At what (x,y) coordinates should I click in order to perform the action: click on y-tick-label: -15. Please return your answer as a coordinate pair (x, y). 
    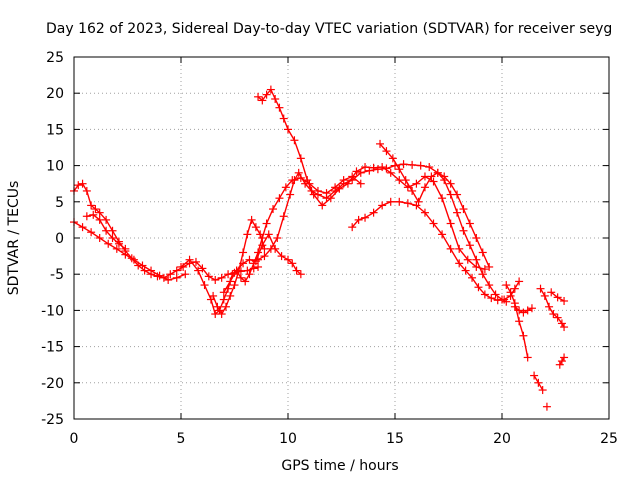
    Looking at the image, I should click on (52, 348).